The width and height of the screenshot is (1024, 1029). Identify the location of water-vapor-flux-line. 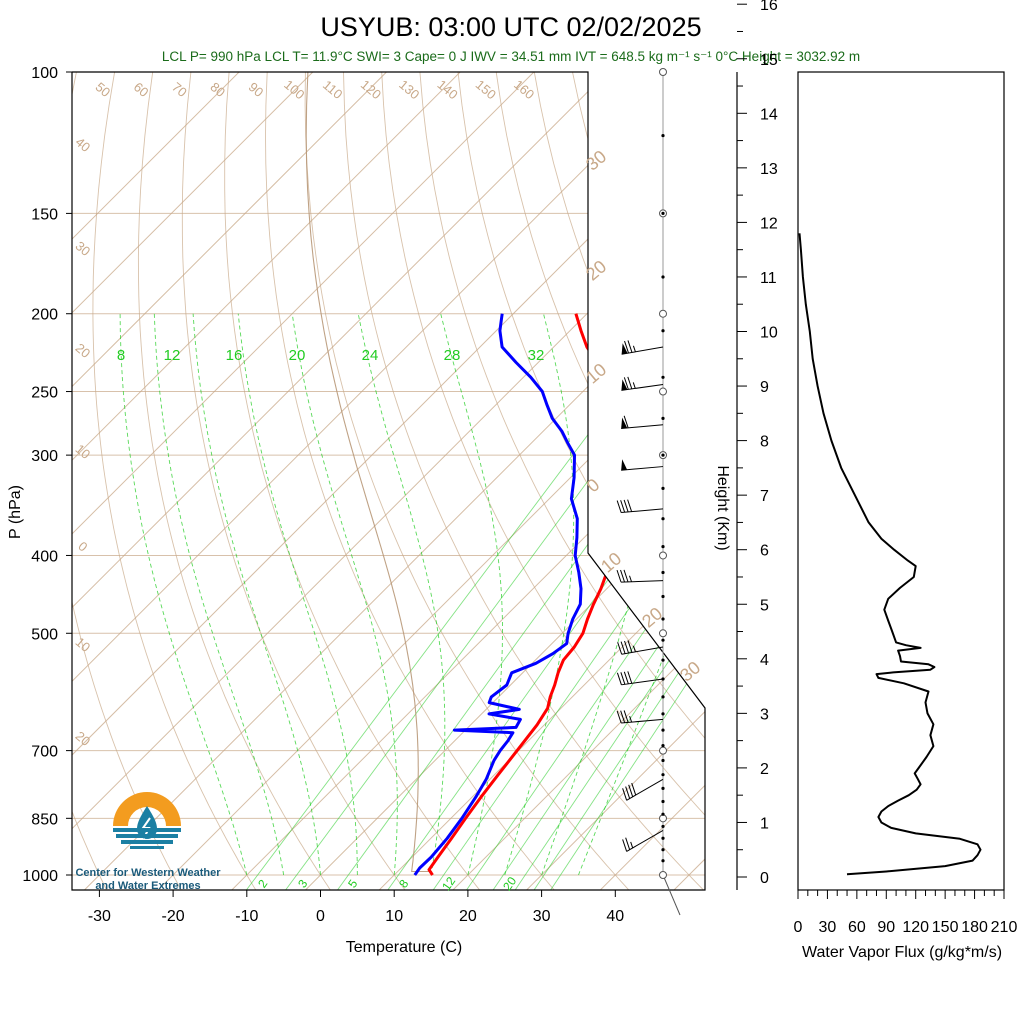
(890, 553).